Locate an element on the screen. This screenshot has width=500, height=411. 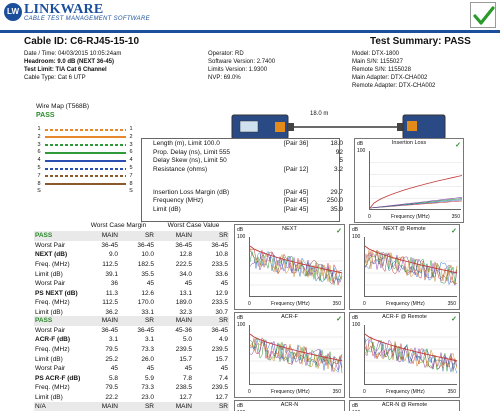
results-value-cell: 239.5 is located at coordinates (219, 388).